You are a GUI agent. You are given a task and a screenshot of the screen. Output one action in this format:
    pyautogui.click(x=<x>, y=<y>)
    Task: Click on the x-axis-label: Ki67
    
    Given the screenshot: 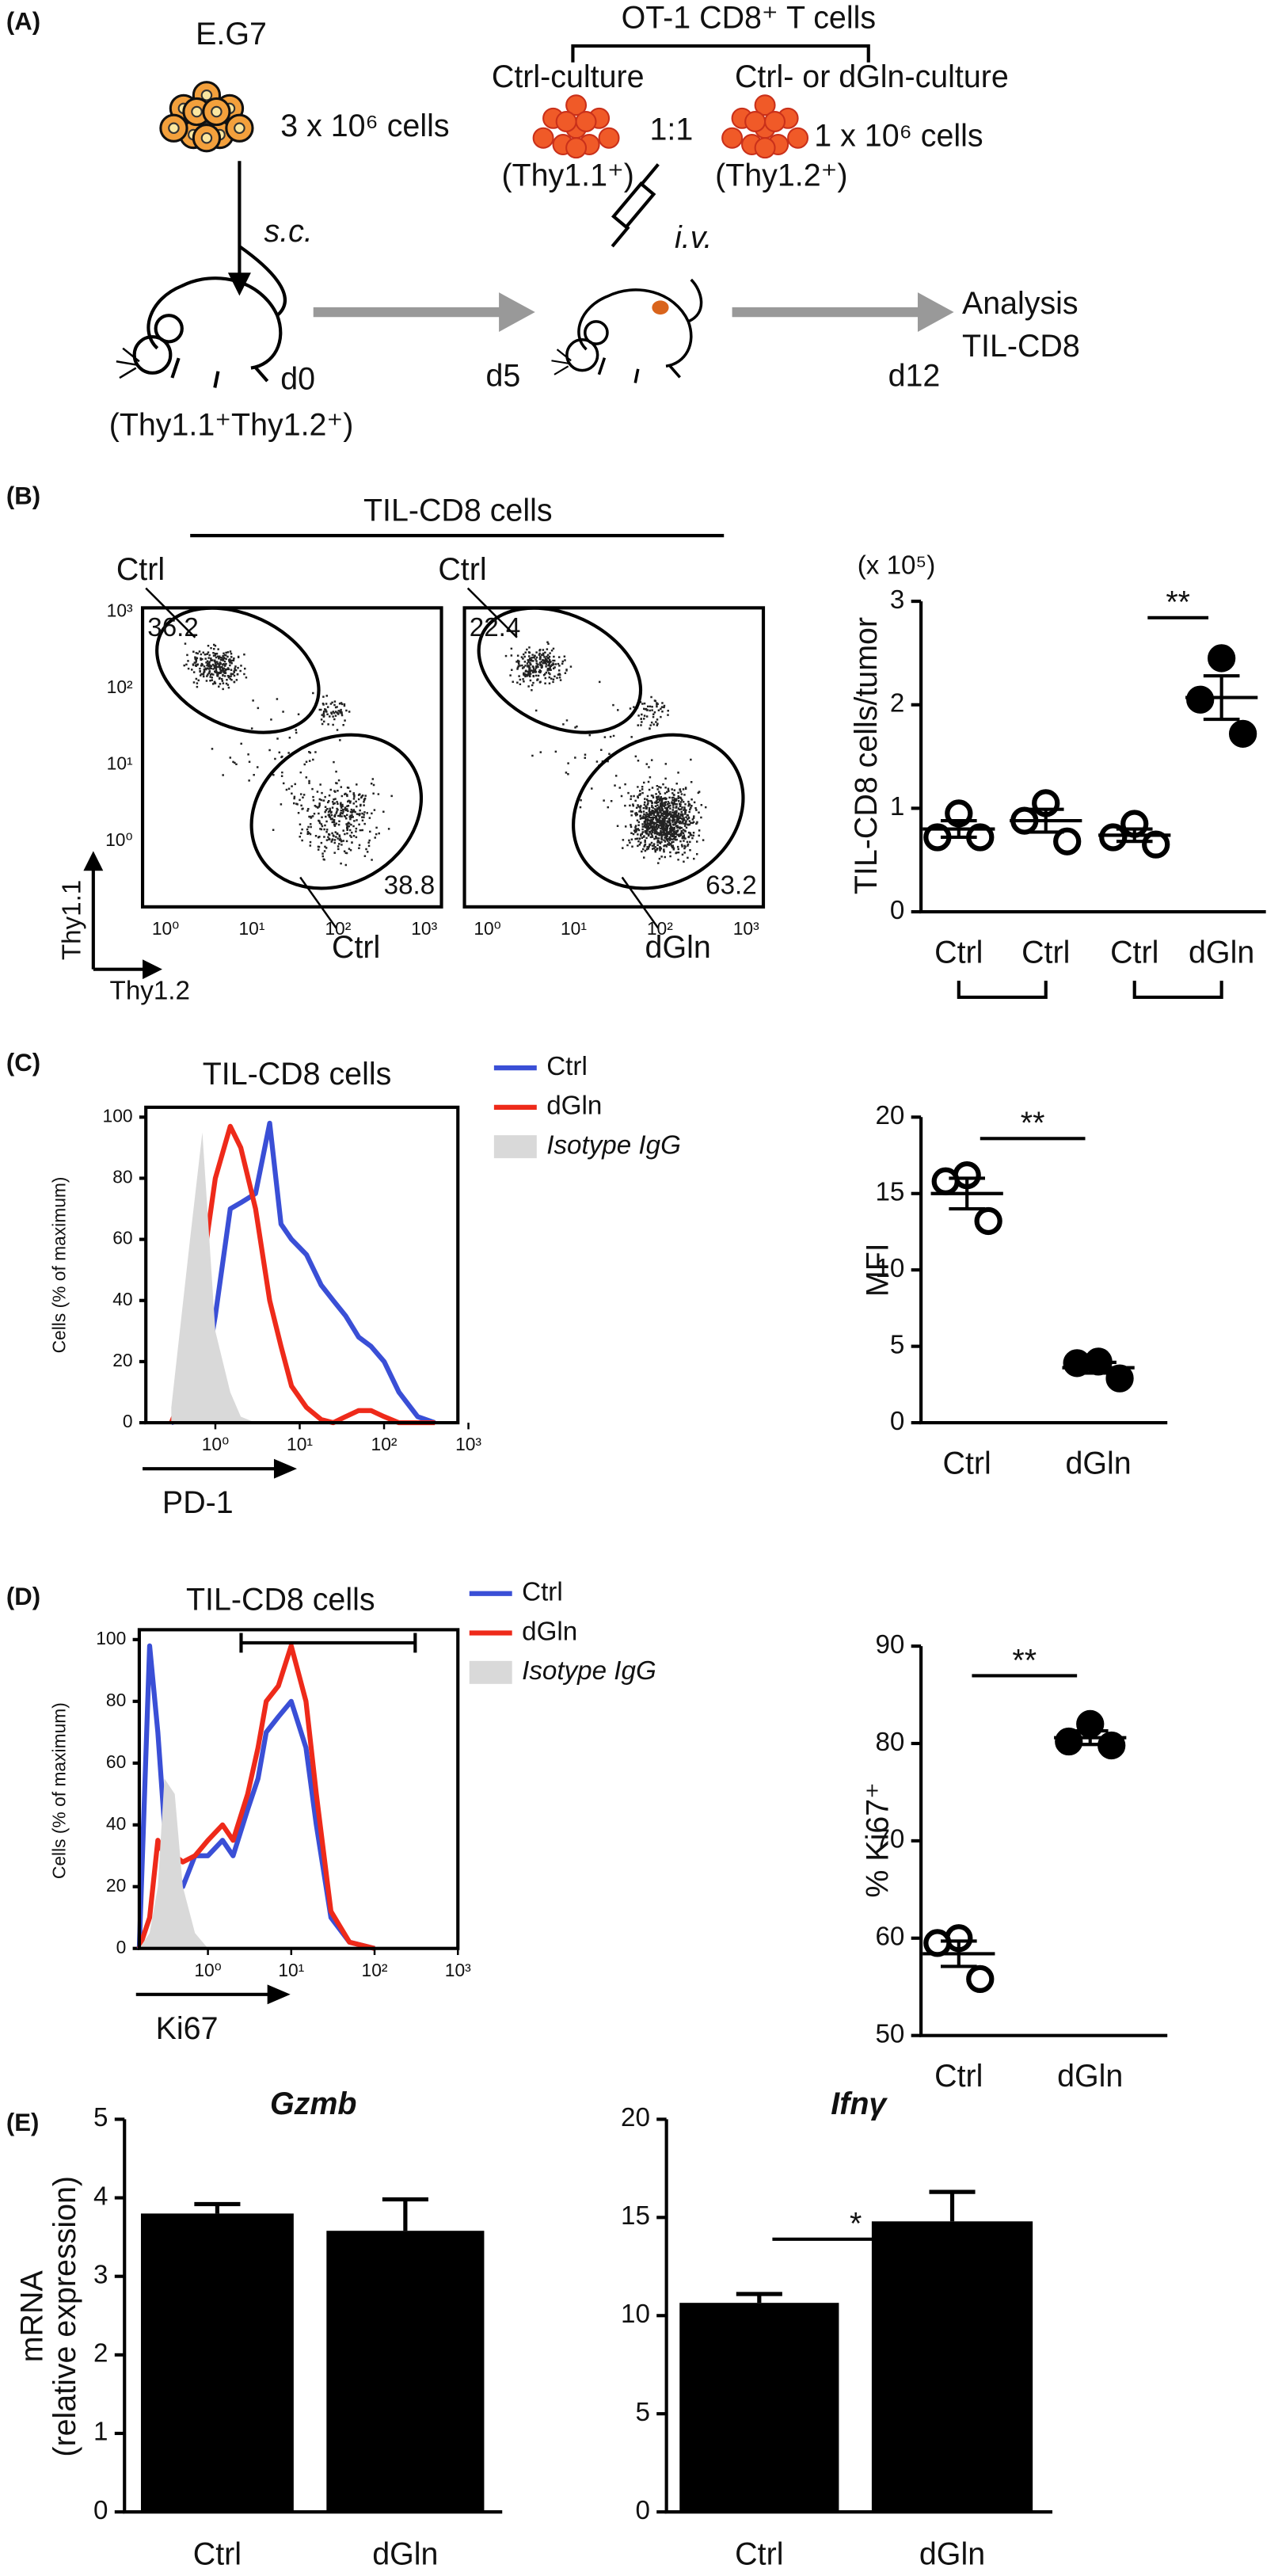 What is the action you would take?
    pyautogui.click(x=187, y=2029)
    